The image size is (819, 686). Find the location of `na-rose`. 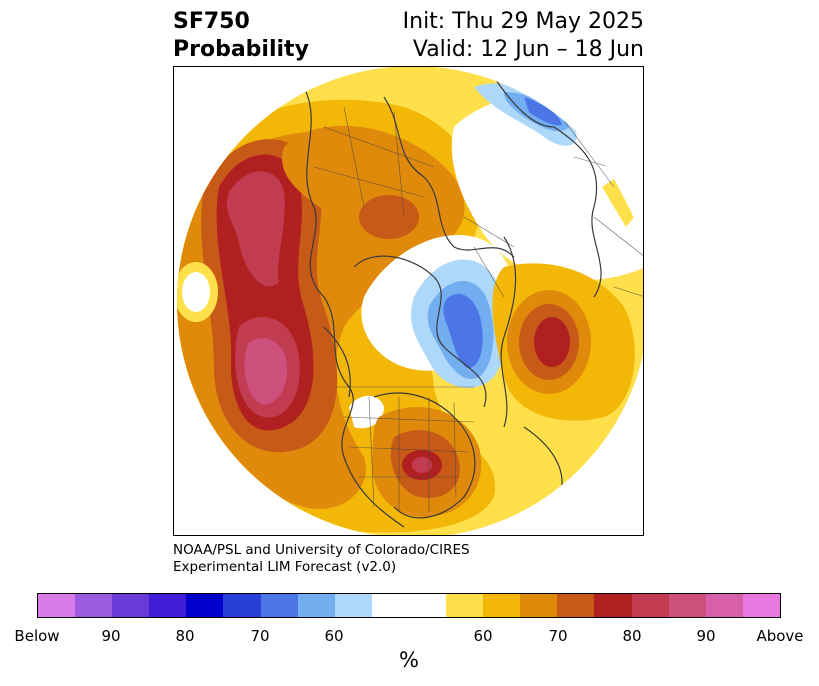

na-rose is located at coordinates (422, 465).